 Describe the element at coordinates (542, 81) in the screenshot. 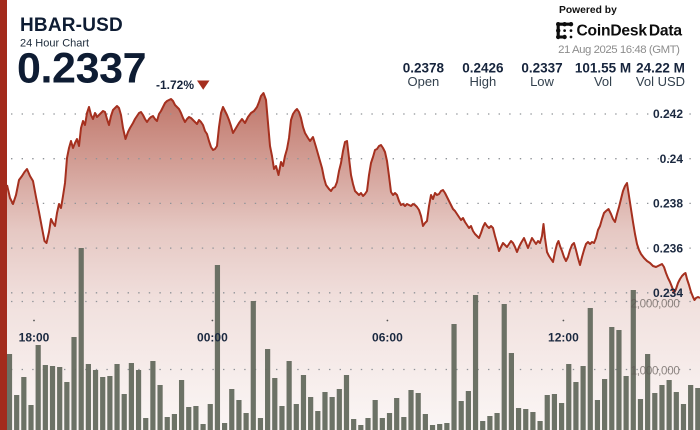

I see `svg-text: Low` at that location.